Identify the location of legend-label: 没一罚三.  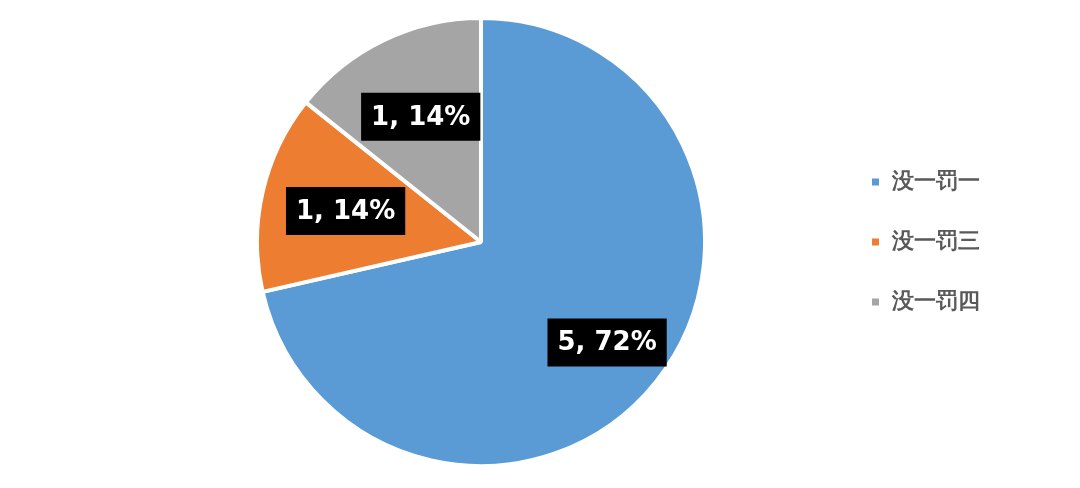
(935, 240).